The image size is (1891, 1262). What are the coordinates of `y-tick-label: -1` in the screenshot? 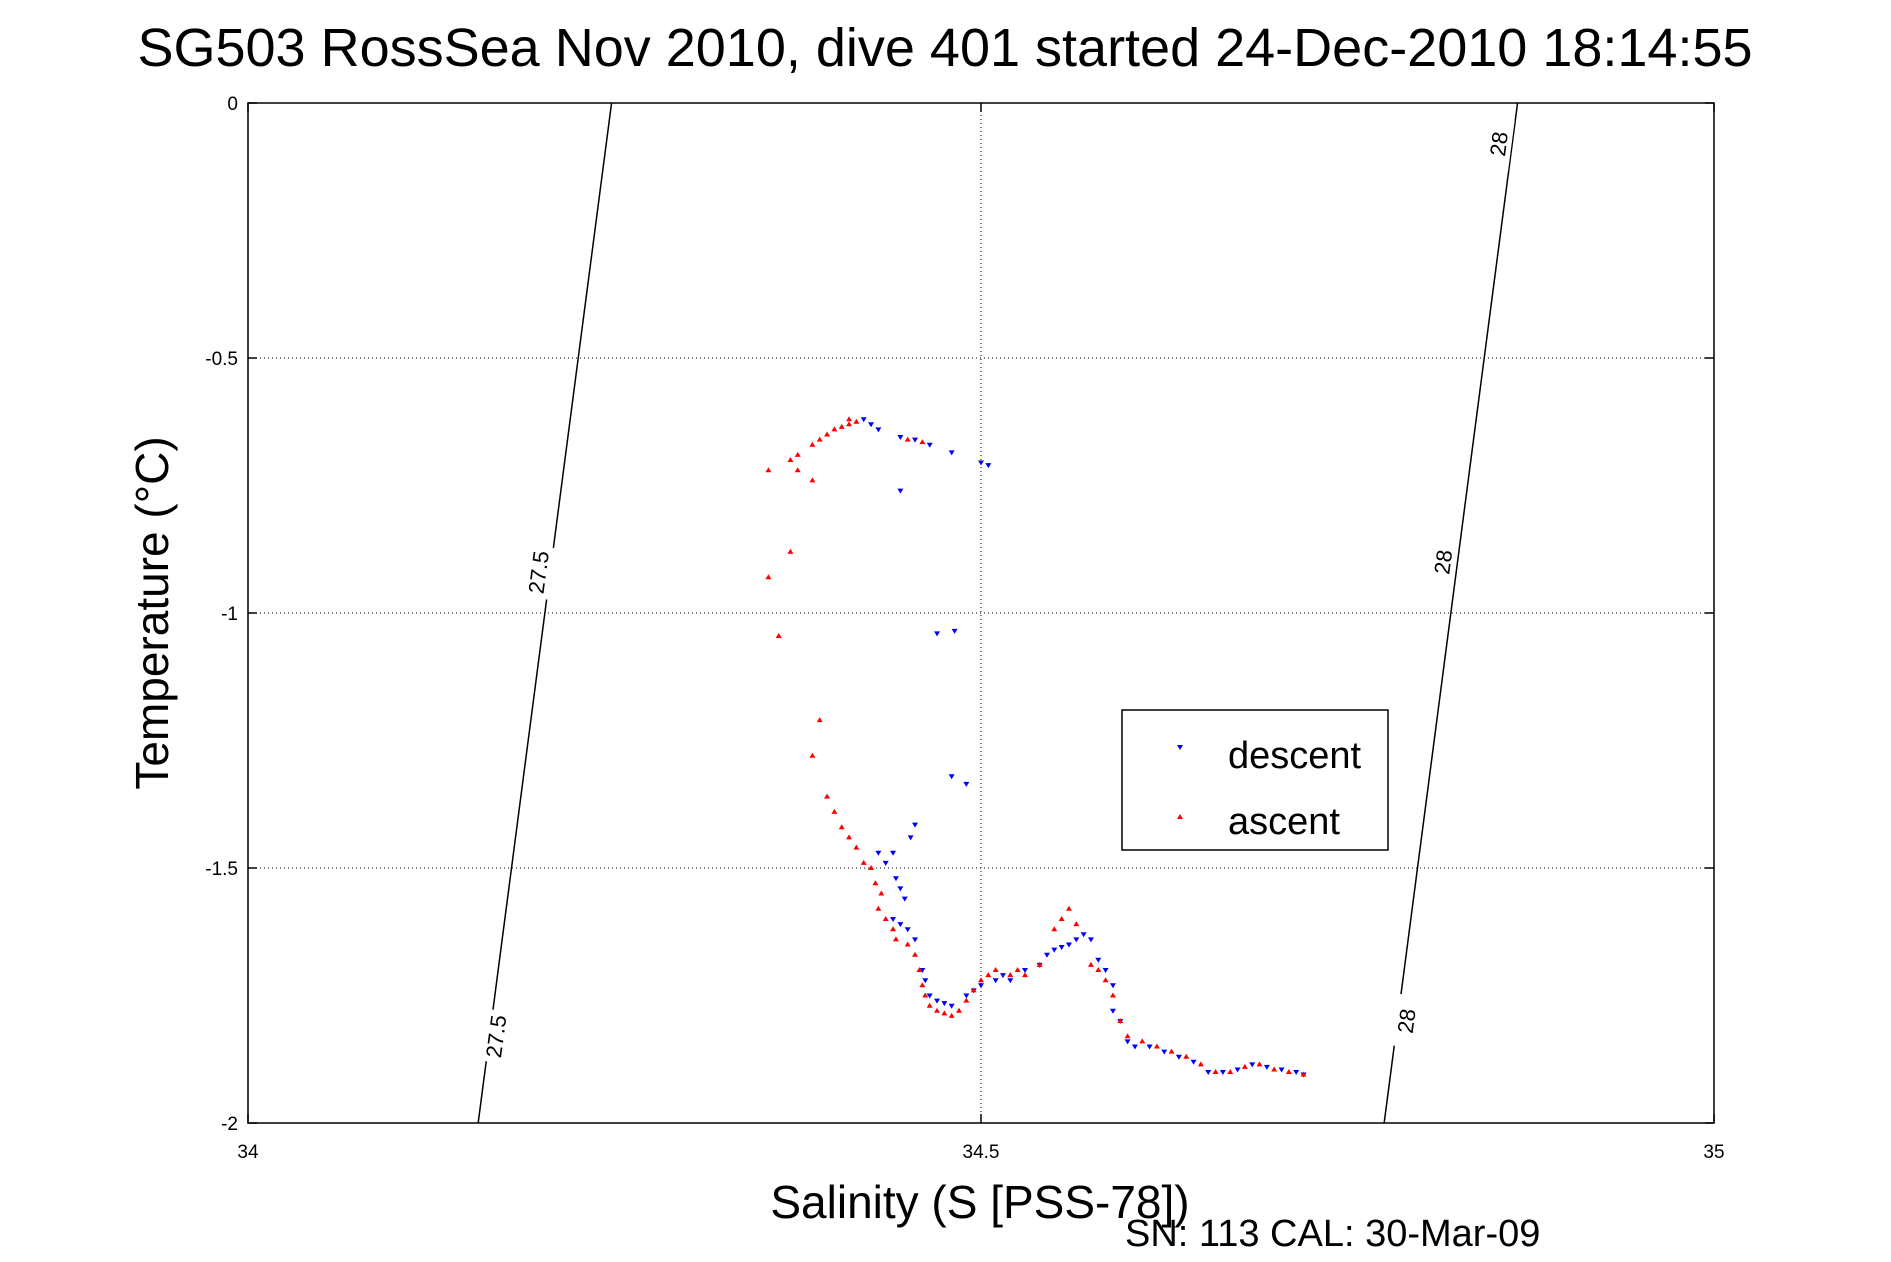 It's located at (229, 614).